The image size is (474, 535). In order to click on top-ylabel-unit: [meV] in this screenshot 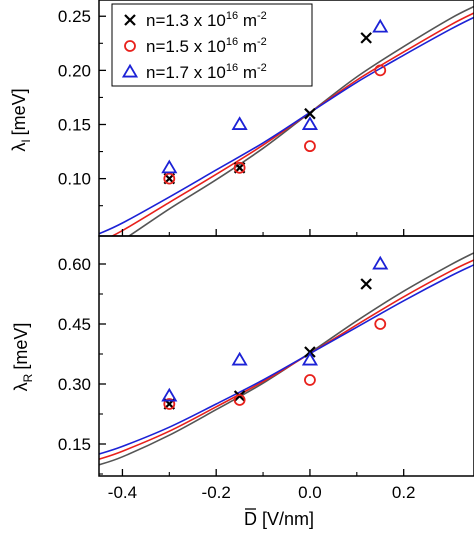, I will do `click(19, 111)`.